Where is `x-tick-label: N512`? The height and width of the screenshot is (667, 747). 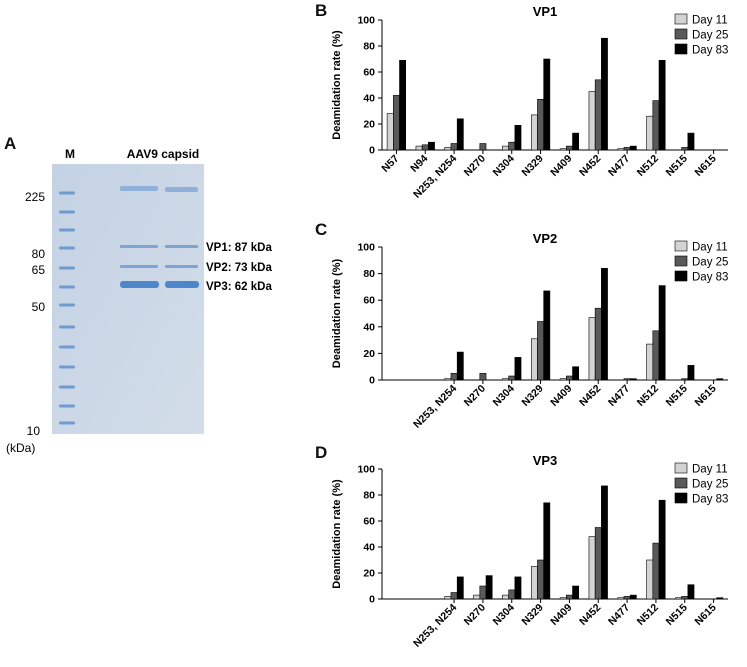
x-tick-label: N512 is located at coordinates (648, 166).